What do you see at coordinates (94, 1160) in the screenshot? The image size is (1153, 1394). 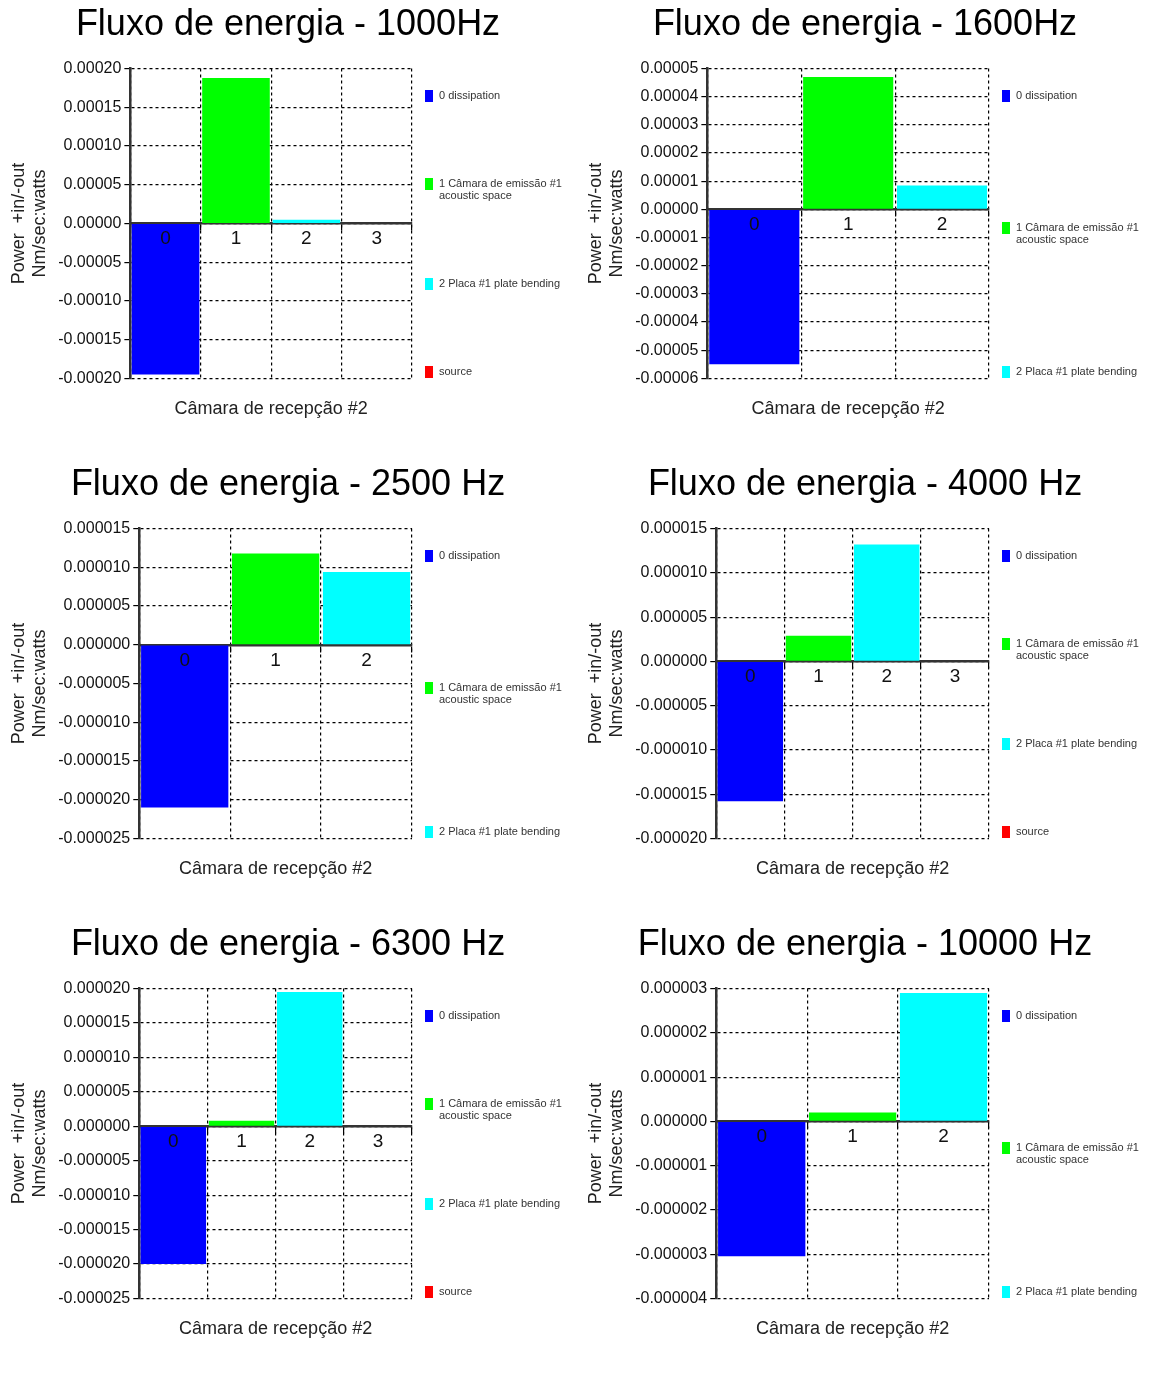 I see `y-tick-label: -0.000005` at bounding box center [94, 1160].